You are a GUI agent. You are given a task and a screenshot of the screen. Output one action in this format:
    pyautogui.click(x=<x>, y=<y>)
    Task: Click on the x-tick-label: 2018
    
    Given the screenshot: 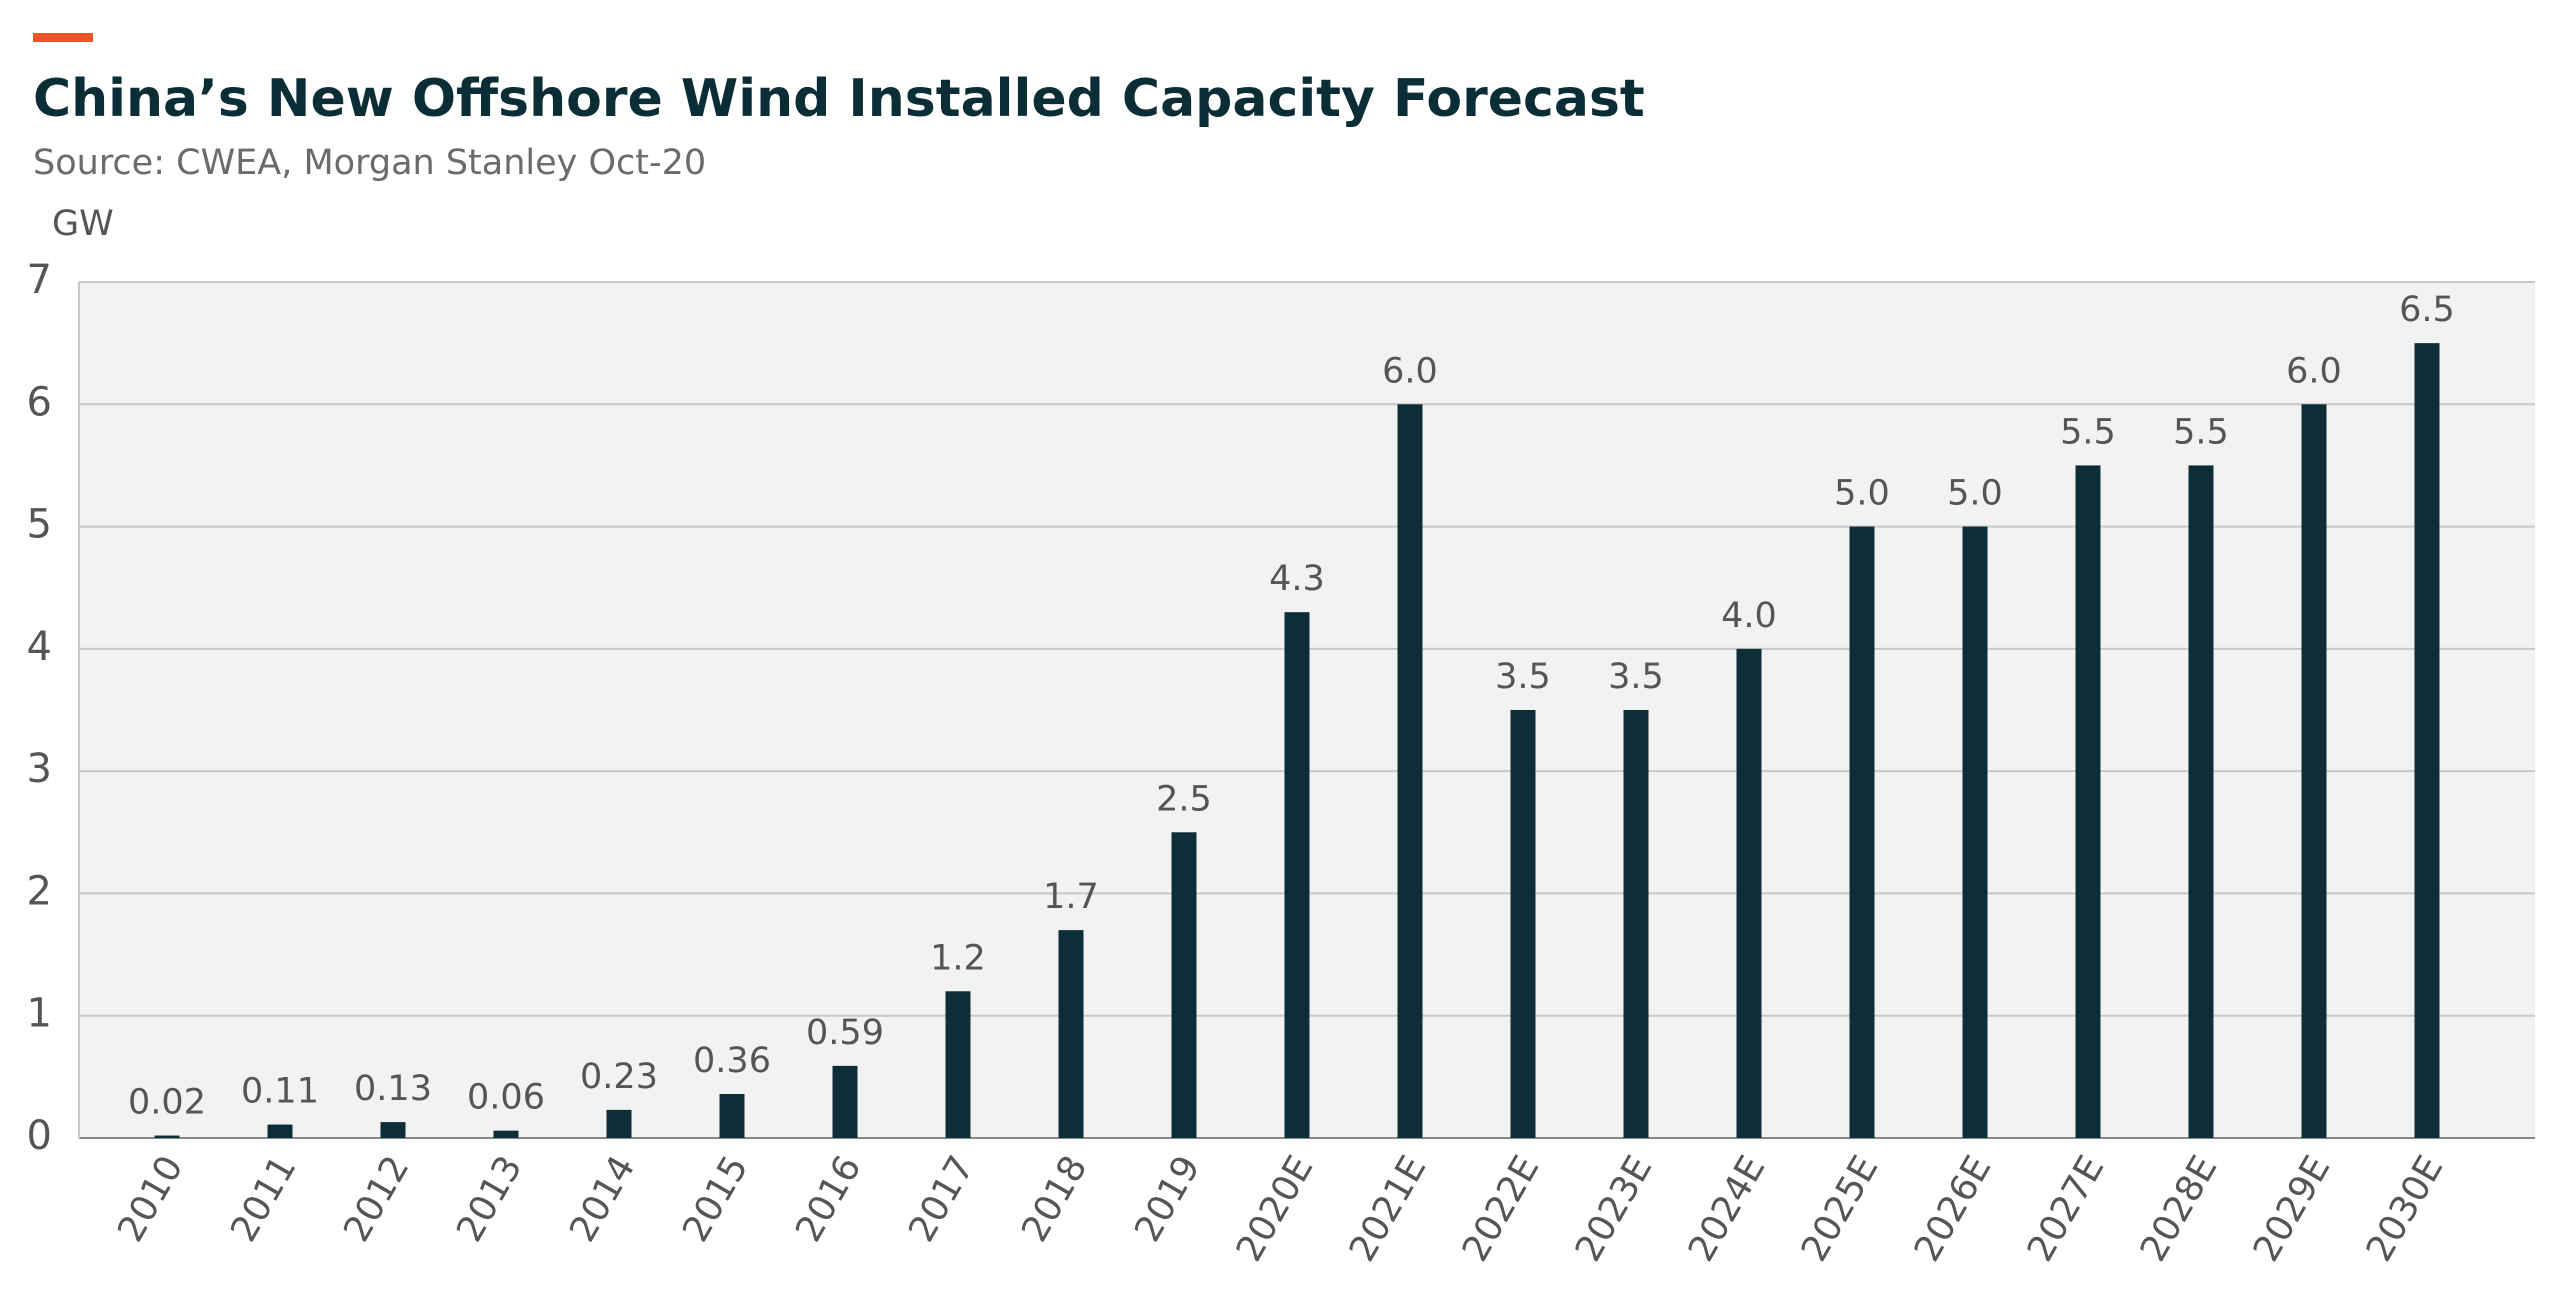 What is the action you would take?
    pyautogui.click(x=1054, y=1199)
    